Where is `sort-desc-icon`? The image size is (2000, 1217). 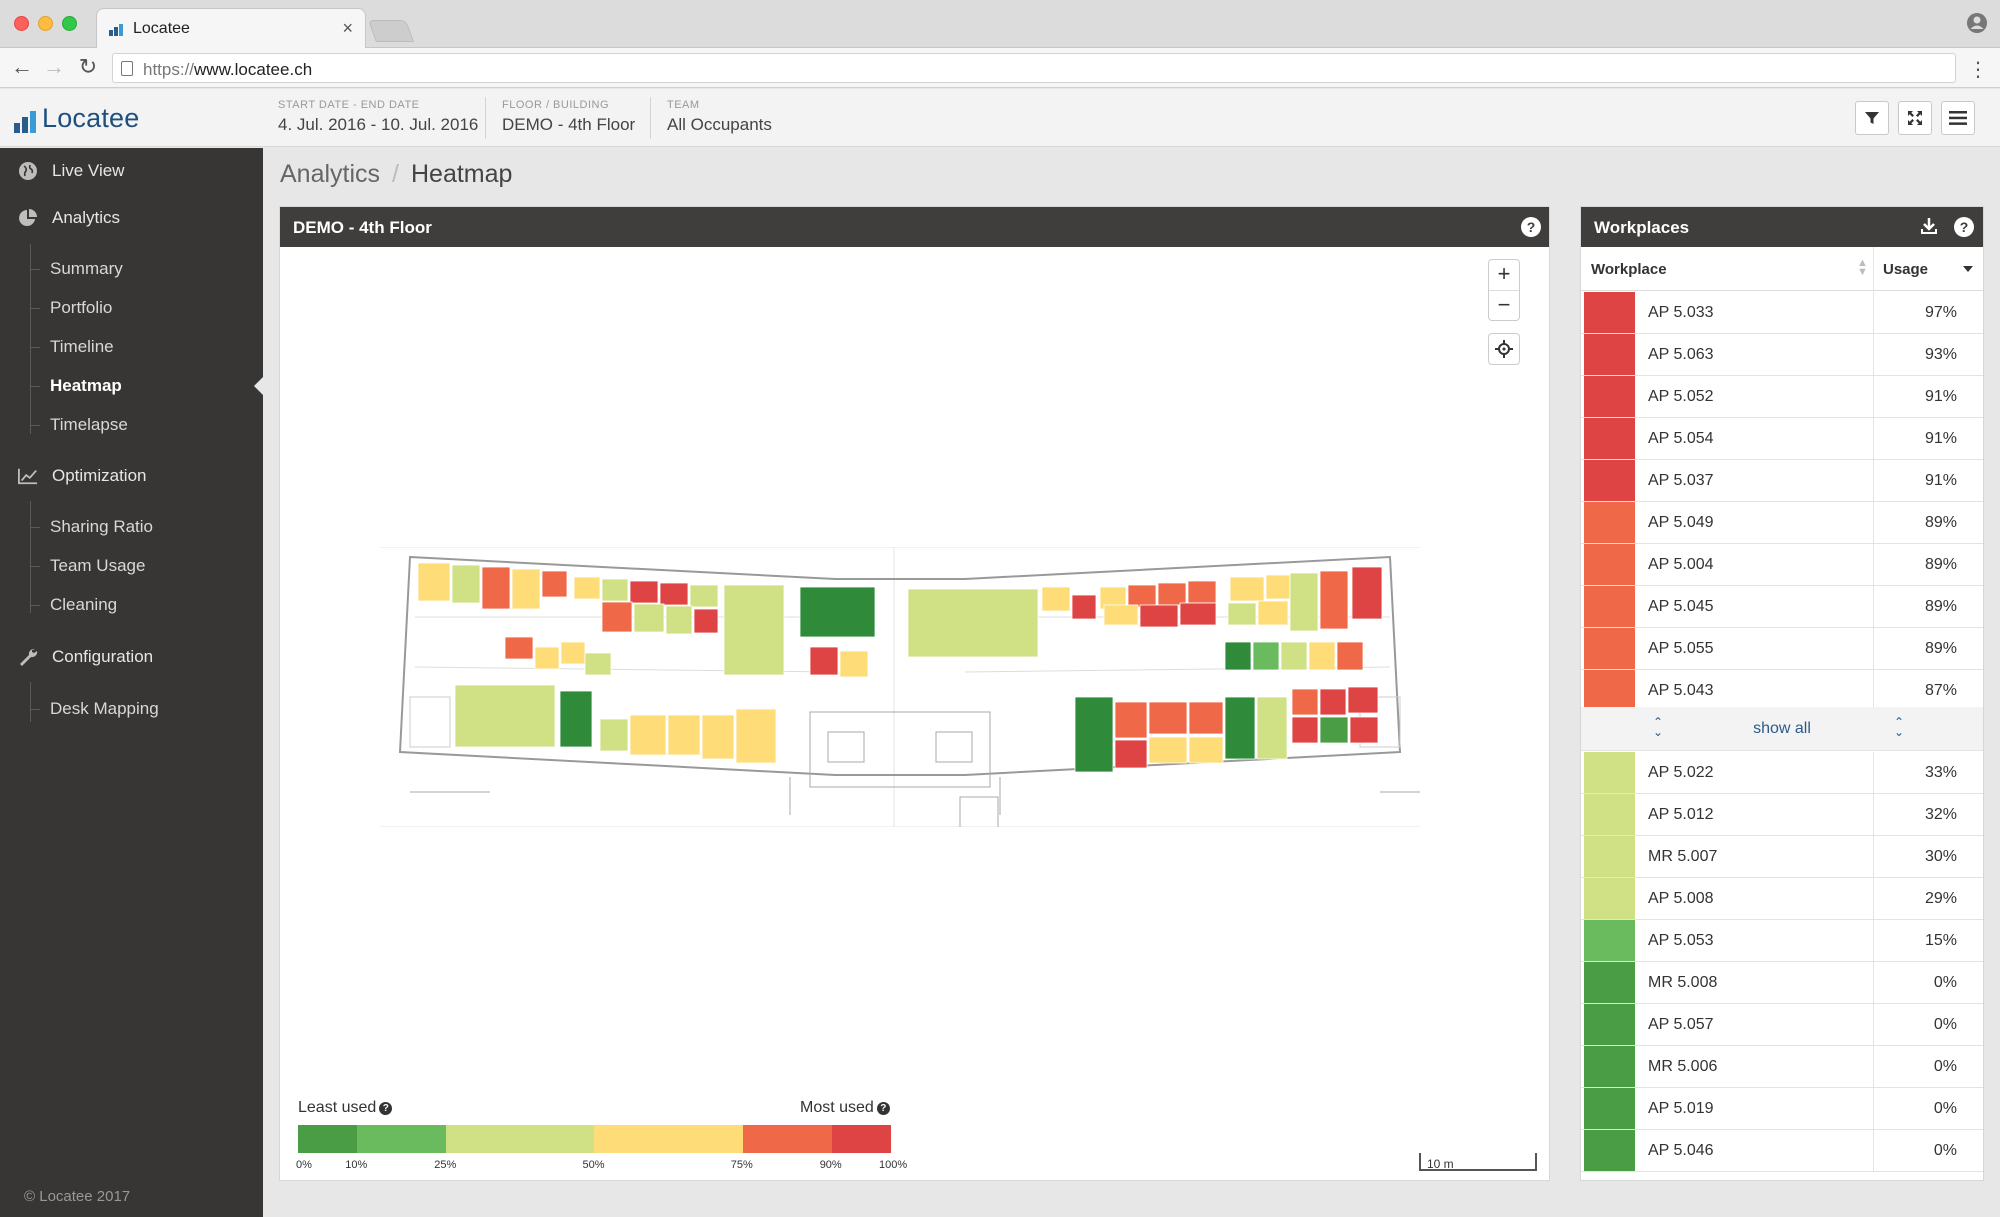 sort-desc-icon is located at coordinates (1968, 269).